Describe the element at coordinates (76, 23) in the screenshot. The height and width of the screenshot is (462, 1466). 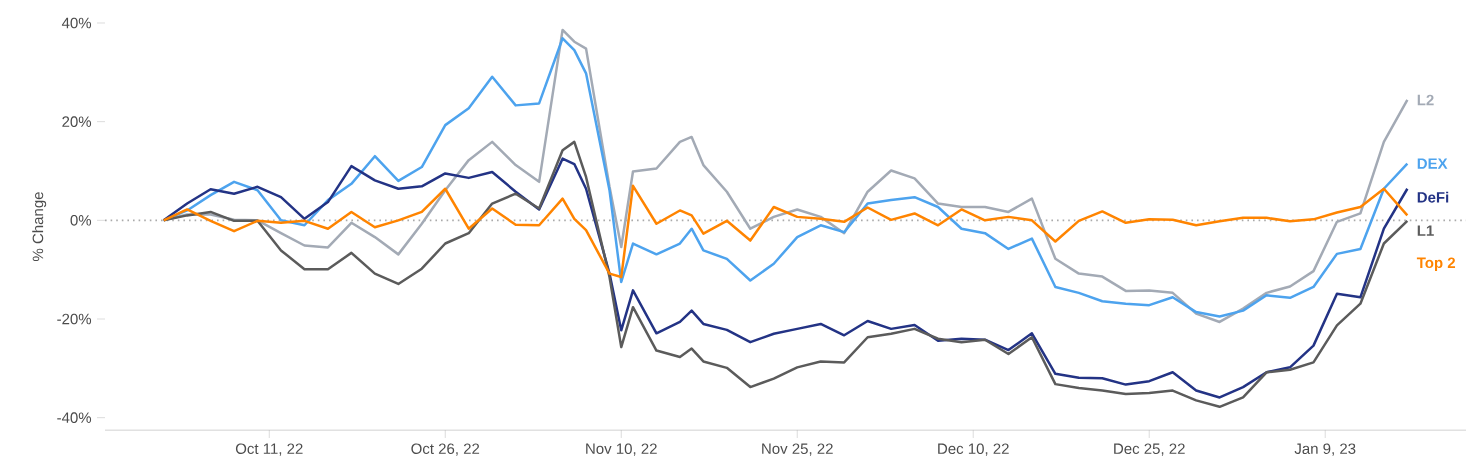
I see `y-tick-label: 40%` at that location.